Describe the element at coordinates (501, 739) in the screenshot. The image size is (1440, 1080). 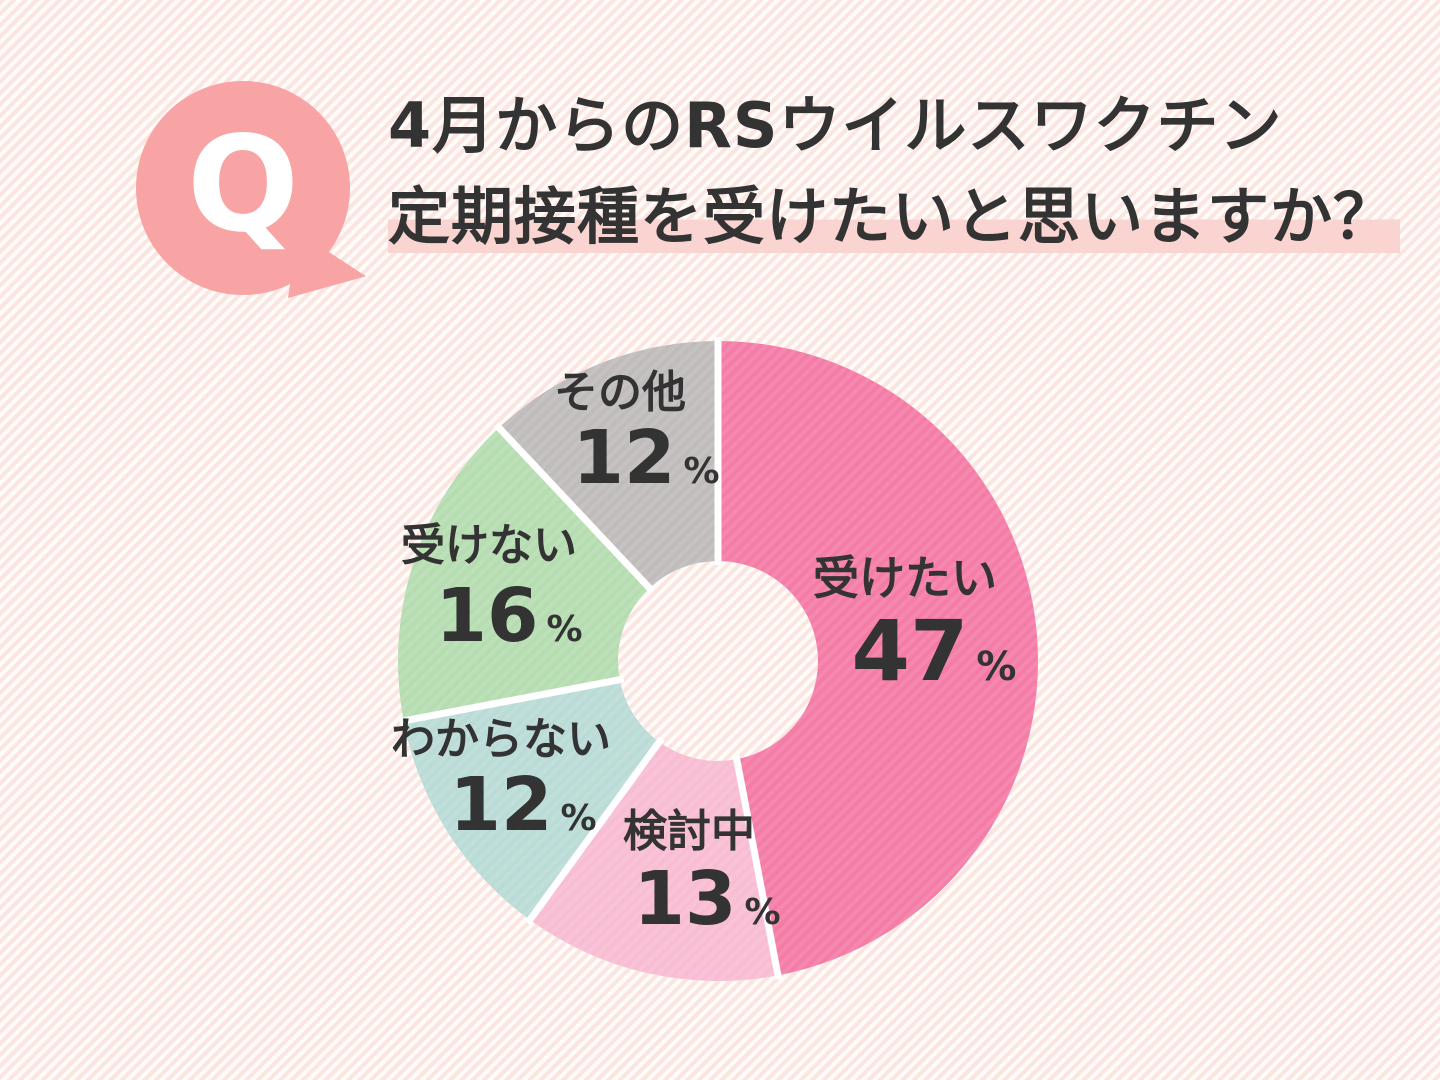
I see `slice-label-2: わからない` at that location.